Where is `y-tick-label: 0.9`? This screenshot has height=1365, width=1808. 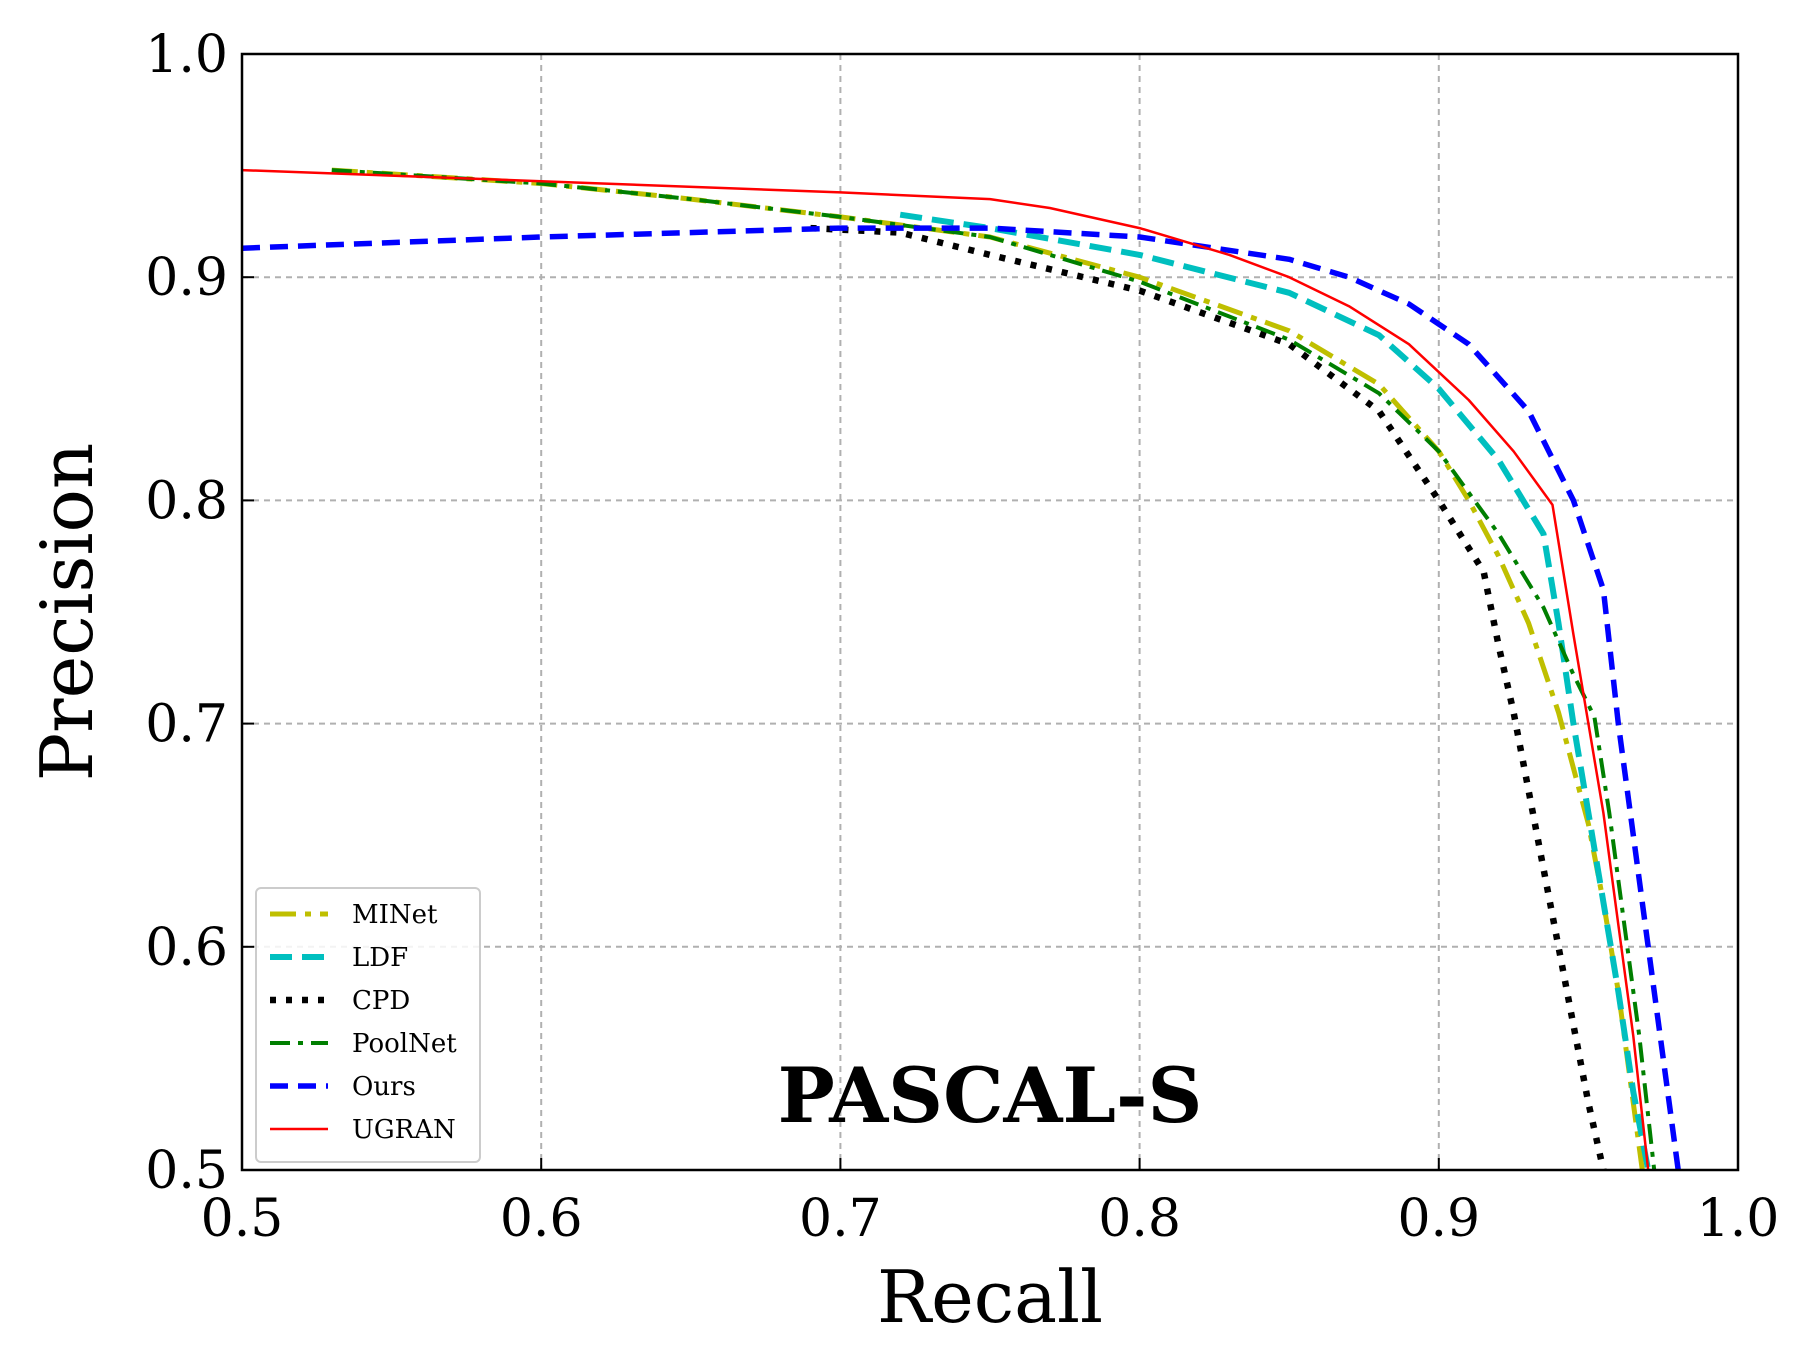
y-tick-label: 0.9 is located at coordinates (186, 278).